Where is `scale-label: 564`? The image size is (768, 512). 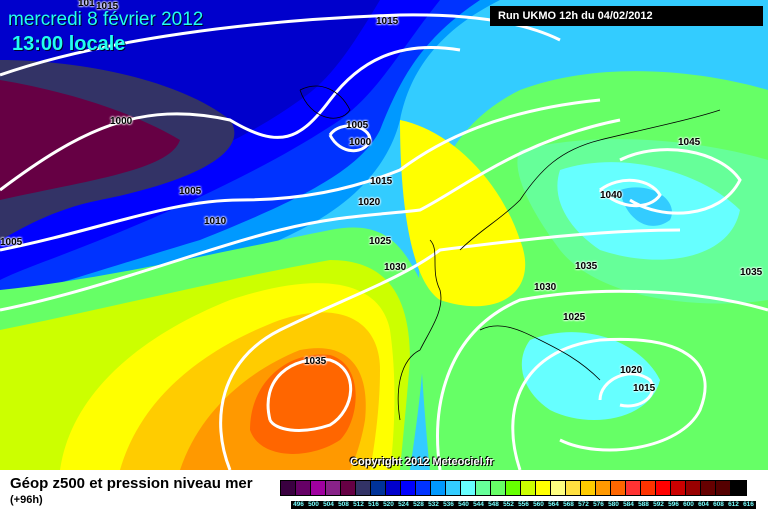 scale-label: 564 is located at coordinates (553, 505).